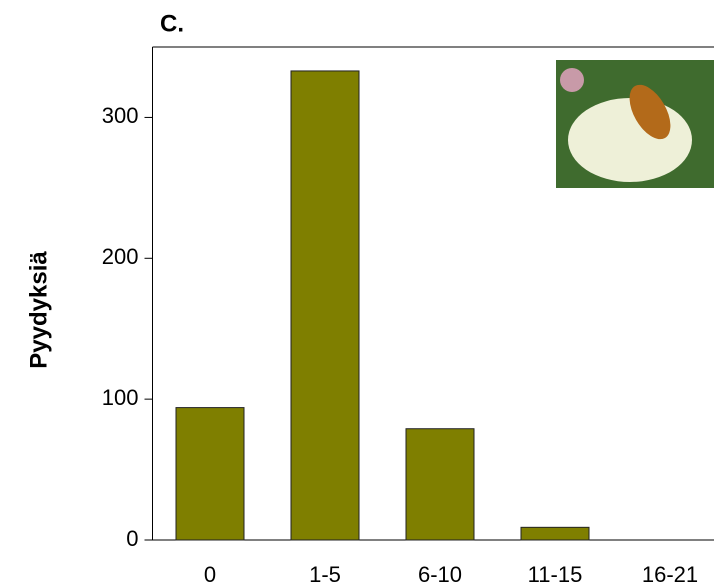  I want to click on y-tick-label: 100, so click(120, 397).